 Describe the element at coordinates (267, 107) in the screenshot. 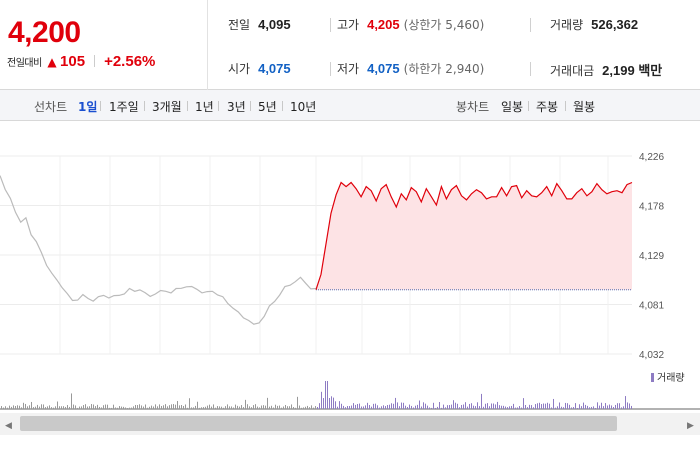

I see `period-5y: 5년` at that location.